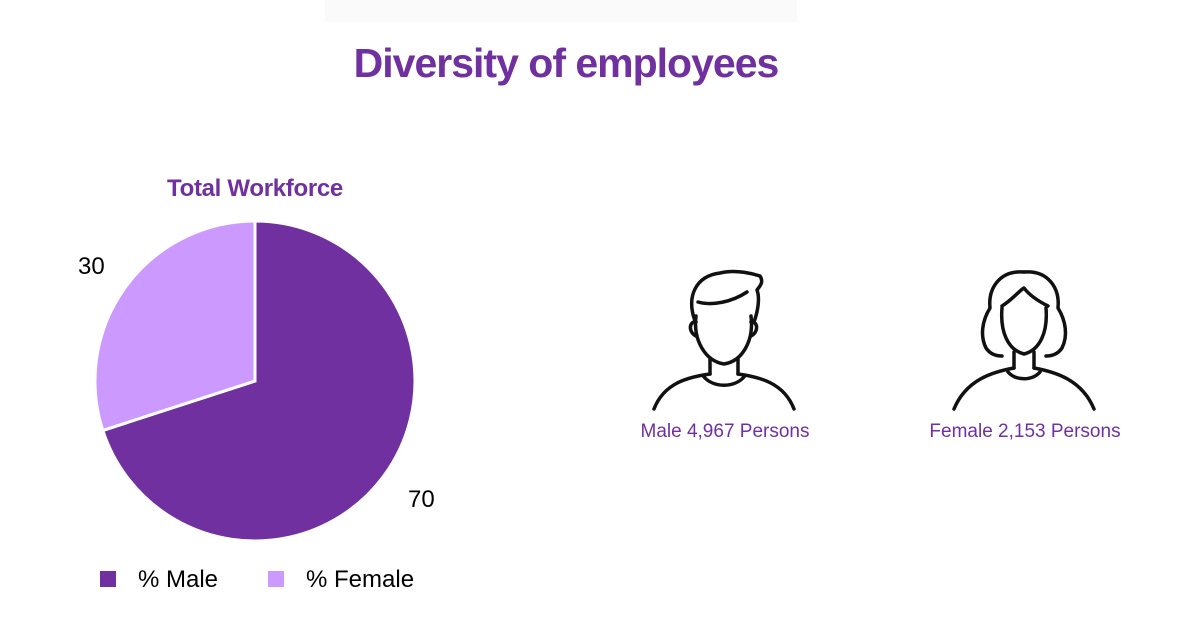  Describe the element at coordinates (1025, 431) in the screenshot. I see `female-count-caption: Female 2,153 Persons` at that location.